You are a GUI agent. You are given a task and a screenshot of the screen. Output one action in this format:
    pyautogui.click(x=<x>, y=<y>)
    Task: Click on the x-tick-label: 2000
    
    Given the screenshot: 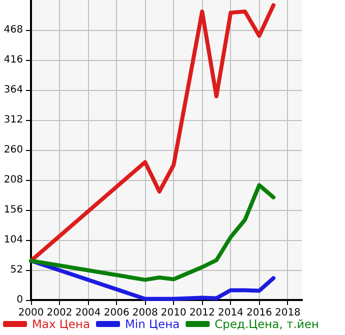 What is the action you would take?
    pyautogui.click(x=31, y=313)
    